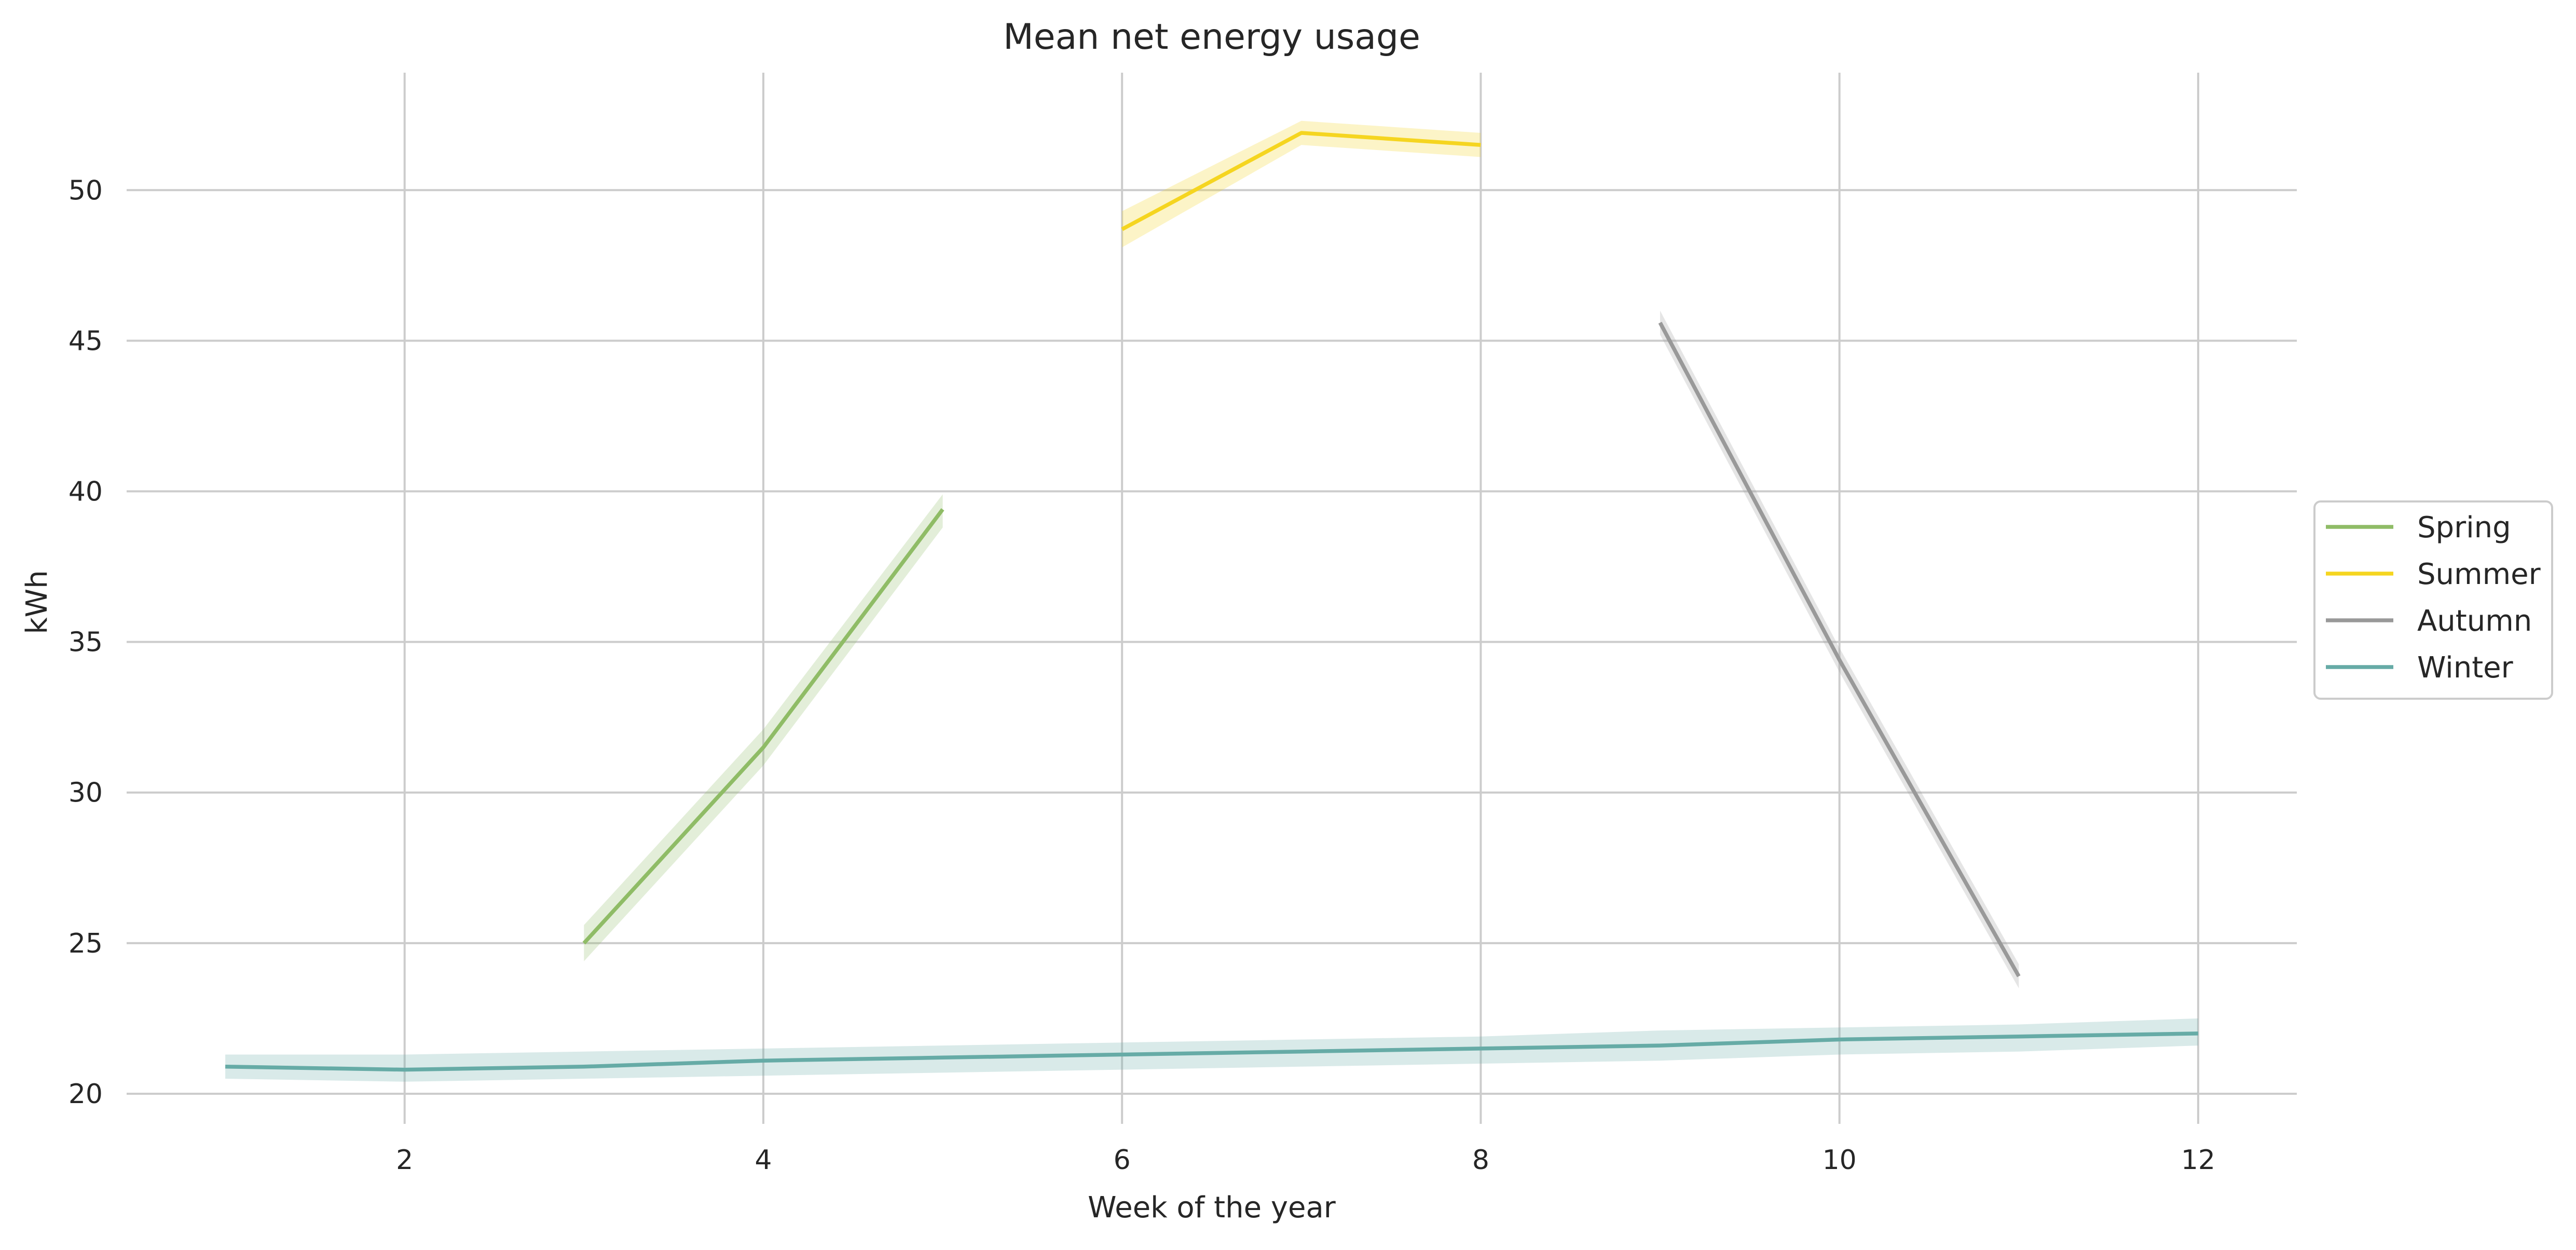 This screenshot has width=2576, height=1250. I want to click on winter-line, so click(1211, 1051).